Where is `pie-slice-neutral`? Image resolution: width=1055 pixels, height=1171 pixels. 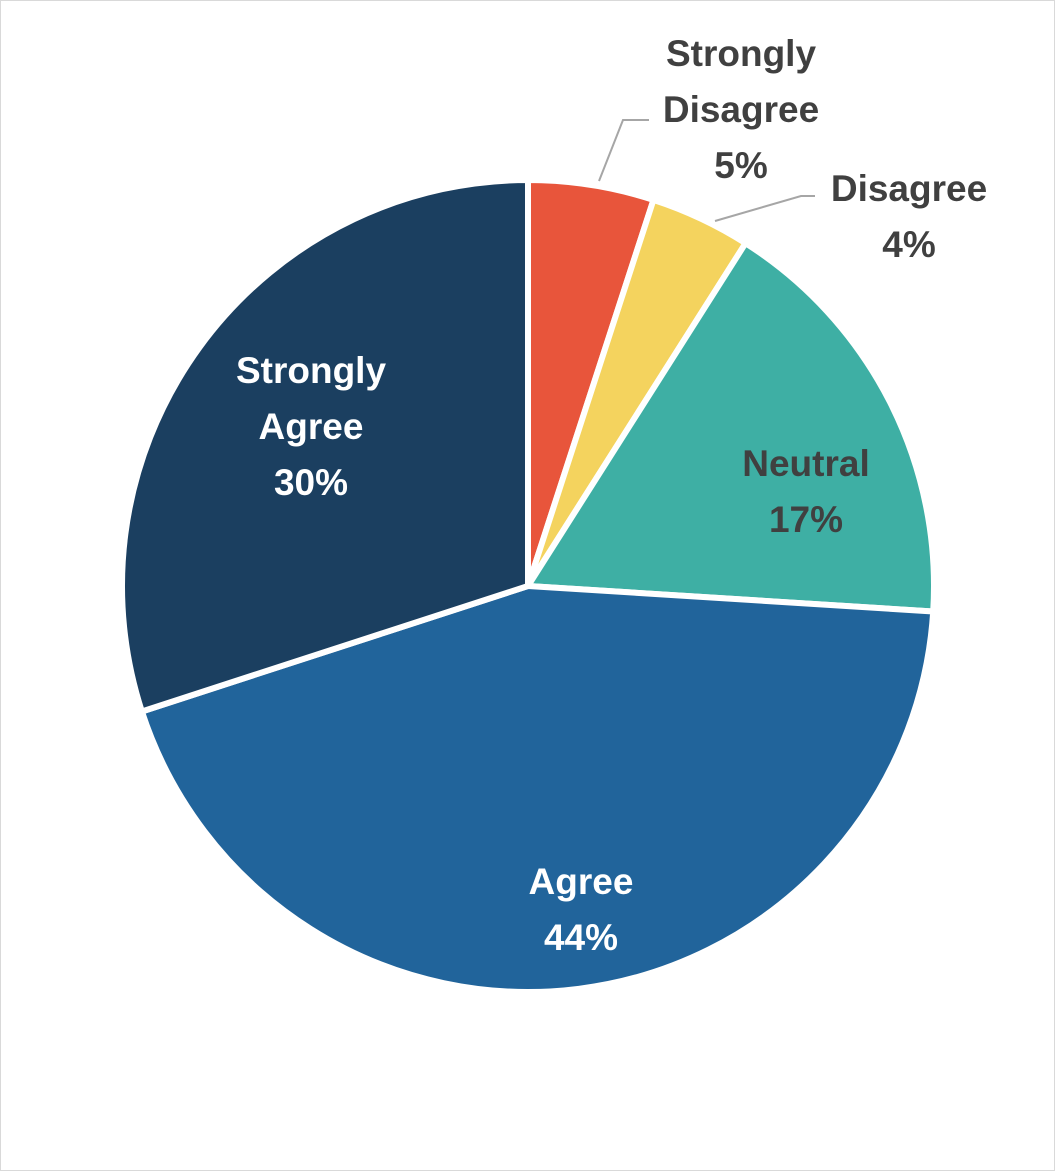
pie-slice-neutral is located at coordinates (731, 427).